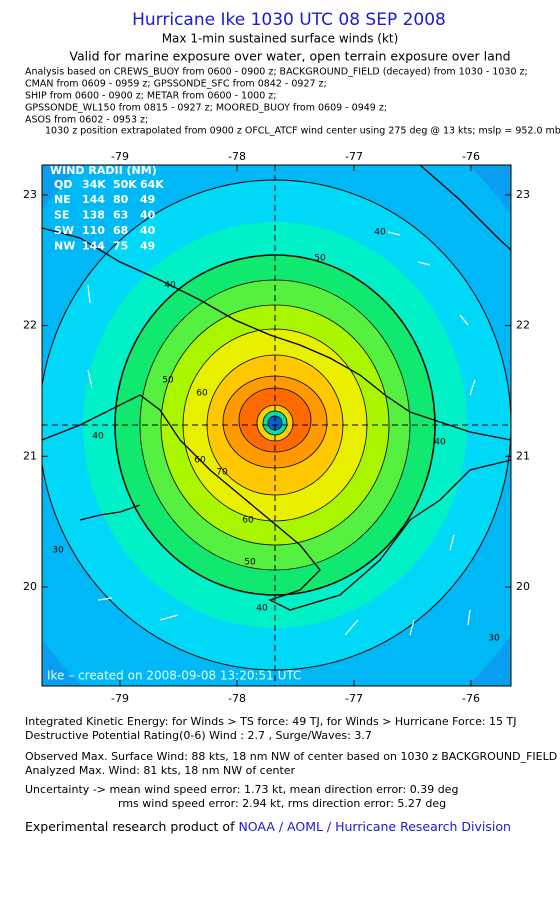 This screenshot has height=915, width=560. What do you see at coordinates (86, 120) in the screenshot?
I see `analysis-line: ASOS from 0602 - 0953 z;` at bounding box center [86, 120].